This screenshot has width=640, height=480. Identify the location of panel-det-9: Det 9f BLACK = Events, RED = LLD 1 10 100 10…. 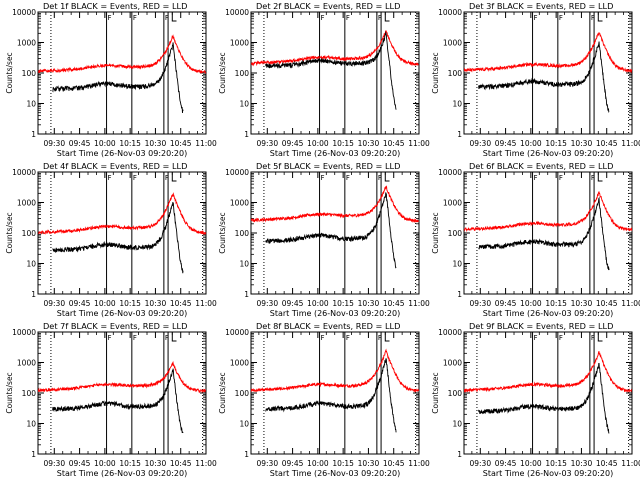
(535, 399).